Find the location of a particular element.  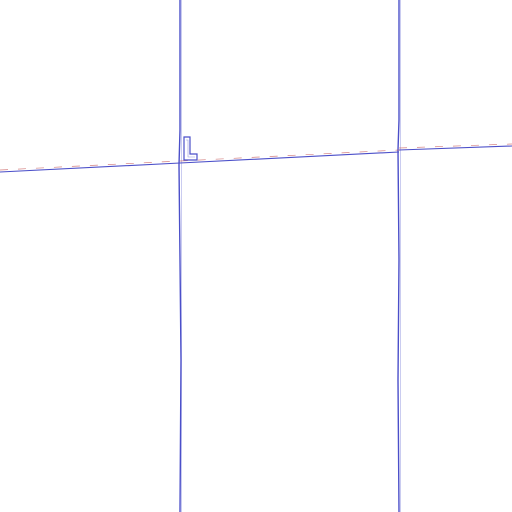

right-horizontal-segment-dashes is located at coordinates (455, 146).